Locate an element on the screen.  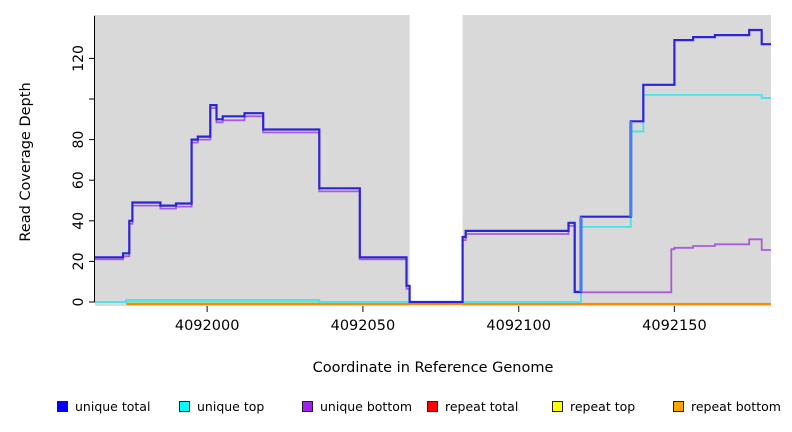
x-tick-label: 4092000 is located at coordinates (207, 326).